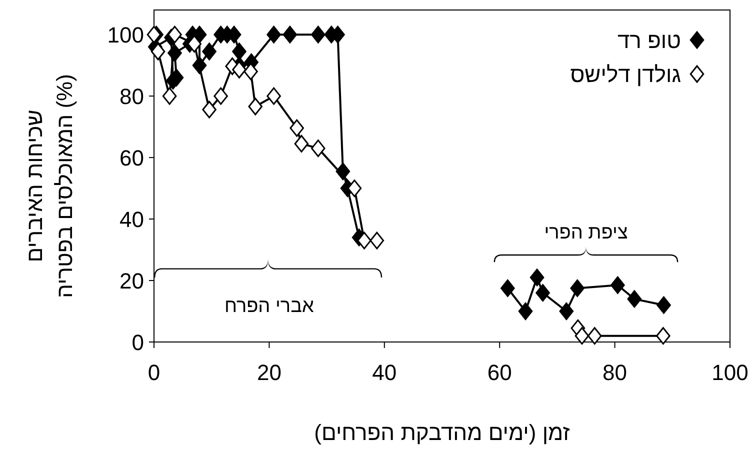 The height and width of the screenshot is (450, 753). I want to click on x-tick-label: 40, so click(384, 372).